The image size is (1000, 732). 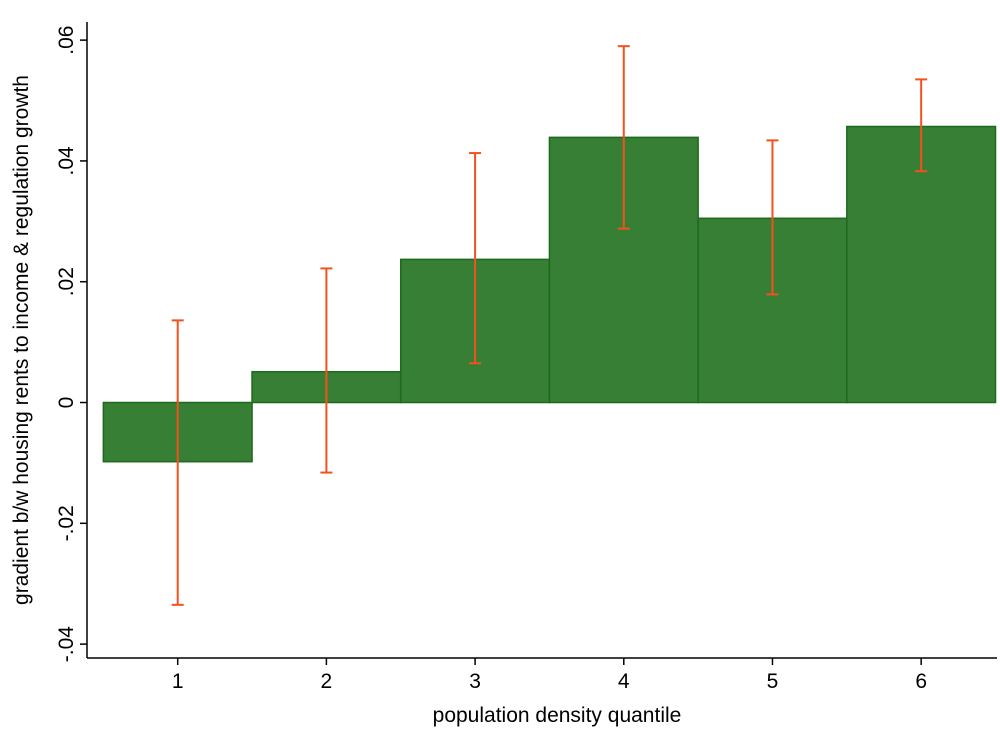 What do you see at coordinates (624, 681) in the screenshot?
I see `x-tick-label: 4` at bounding box center [624, 681].